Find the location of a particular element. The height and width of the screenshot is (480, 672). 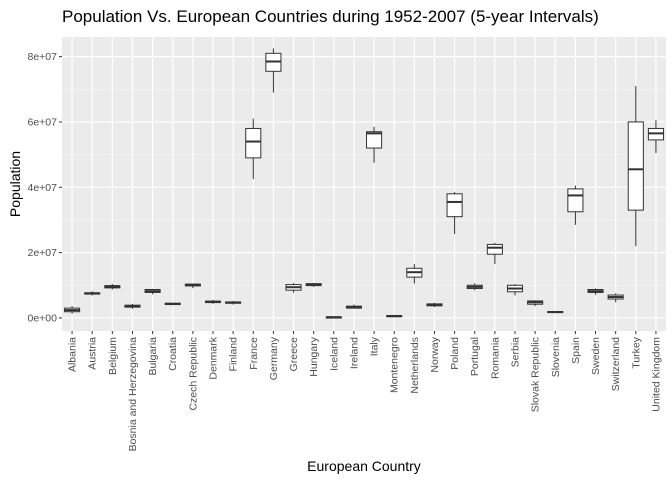

y-tick-label: 6e+07 is located at coordinates (43, 122).